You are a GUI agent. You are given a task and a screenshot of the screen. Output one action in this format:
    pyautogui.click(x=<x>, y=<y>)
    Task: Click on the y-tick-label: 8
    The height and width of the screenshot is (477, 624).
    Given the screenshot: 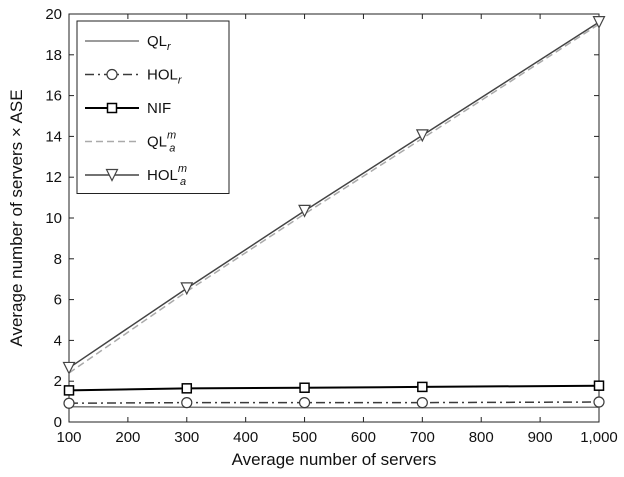 What is the action you would take?
    pyautogui.click(x=58, y=259)
    